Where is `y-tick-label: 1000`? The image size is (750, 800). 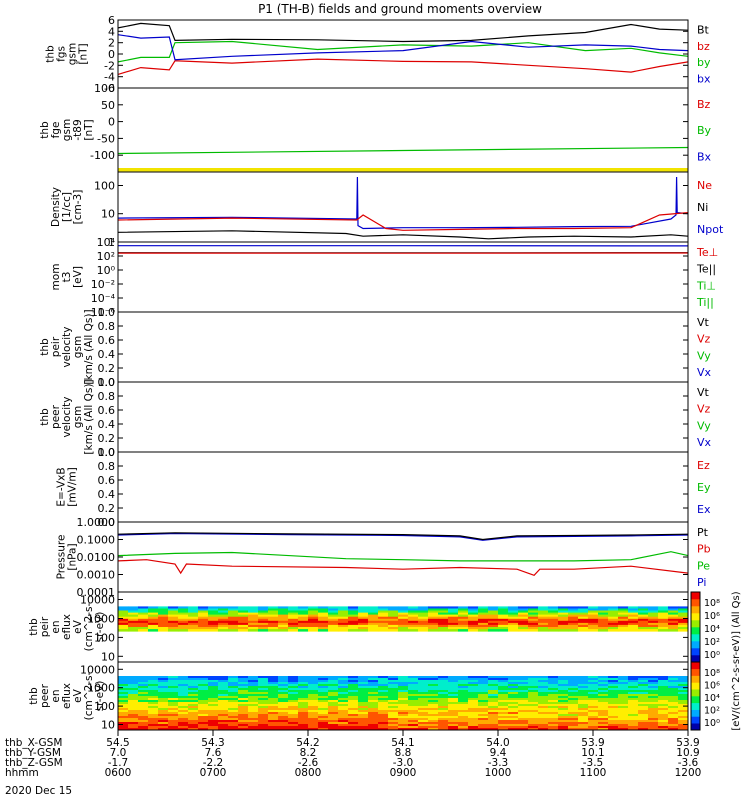
y-tick-label: 1000 is located at coordinates (101, 688).